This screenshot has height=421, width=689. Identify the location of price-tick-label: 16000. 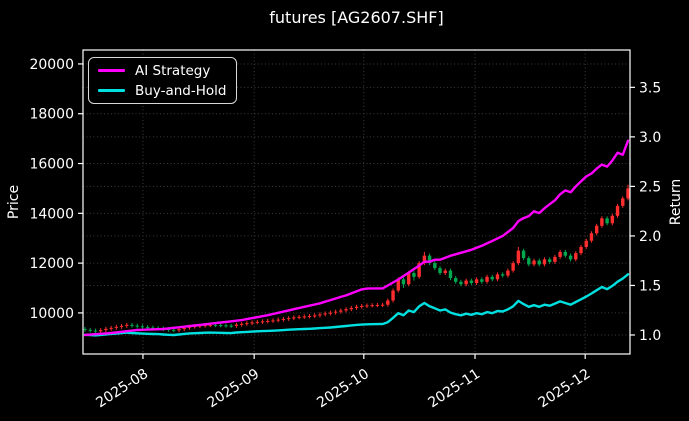
(51, 165).